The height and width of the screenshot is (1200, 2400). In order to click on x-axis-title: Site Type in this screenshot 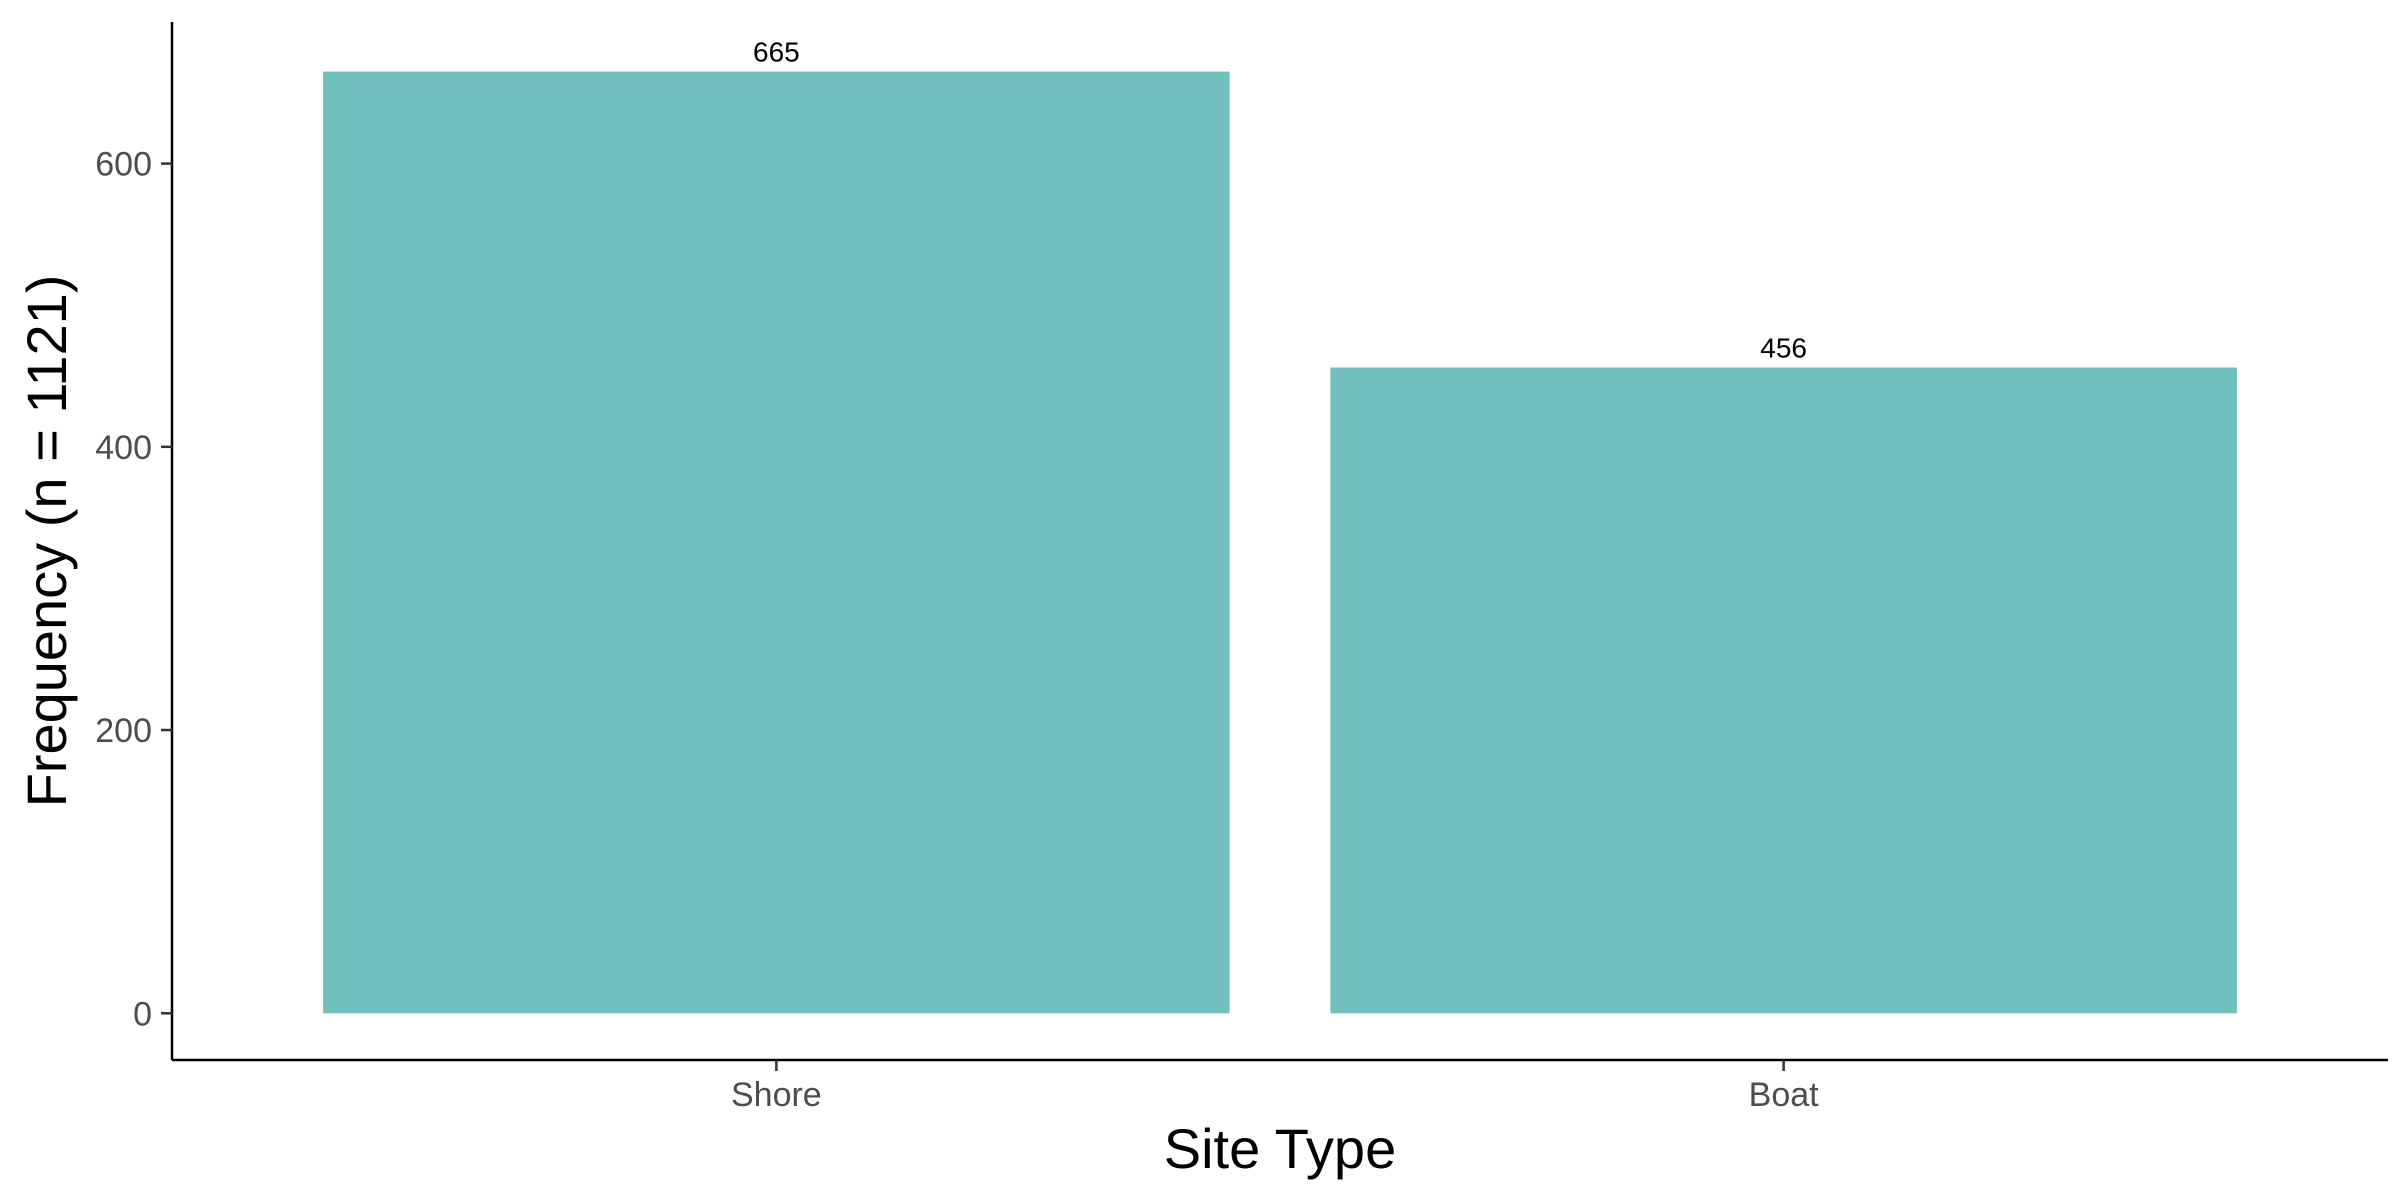, I will do `click(1280, 1148)`.